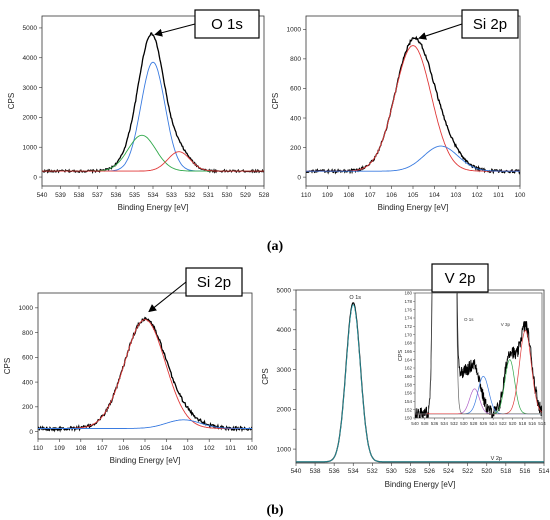 This screenshot has height=520, width=550. Describe the element at coordinates (315, 471) in the screenshot. I see `p4-xtick-label: 538` at that location.